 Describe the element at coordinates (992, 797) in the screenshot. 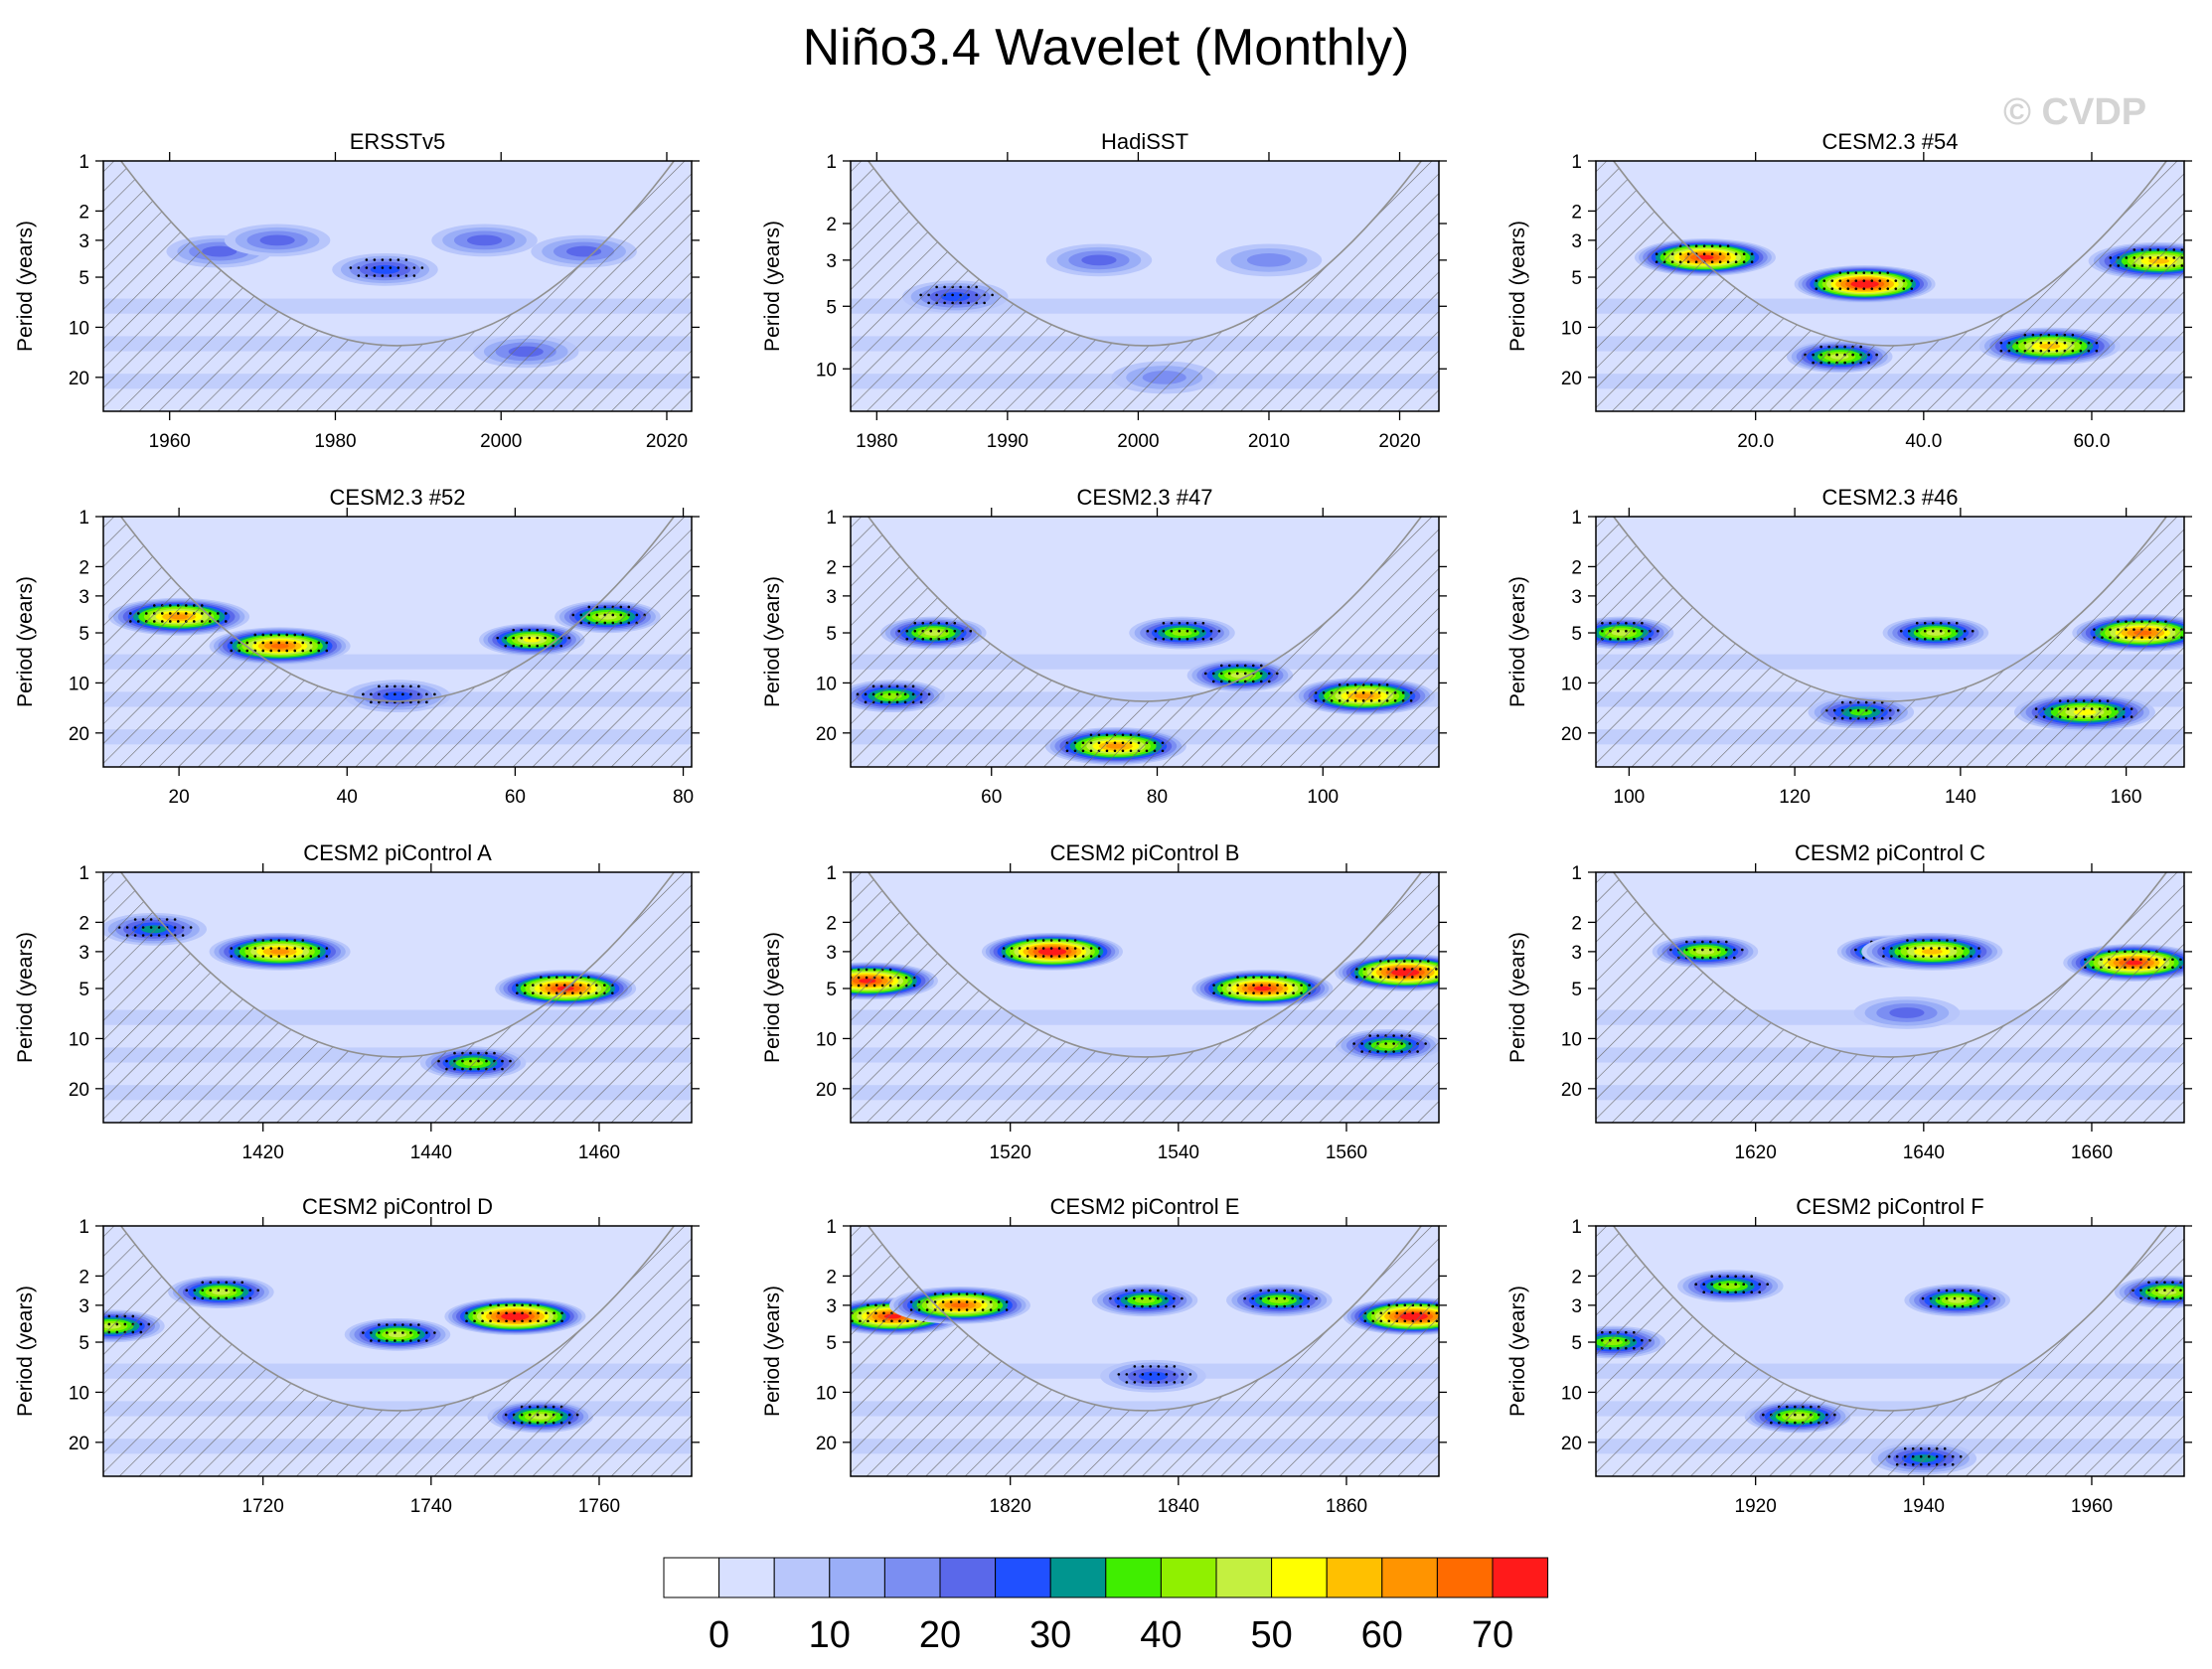

I see `x-tick-label: 60` at that location.